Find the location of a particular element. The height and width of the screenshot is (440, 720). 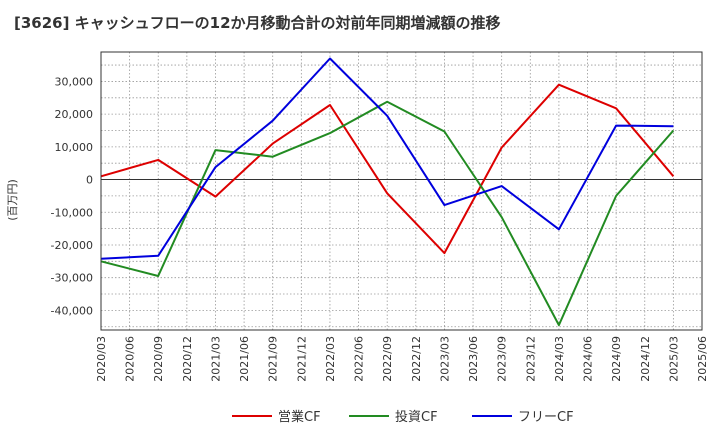

chart-title: [3626] キャッシュフローの12か月移動合計の対前年同期増減額の推移 is located at coordinates (257, 23).